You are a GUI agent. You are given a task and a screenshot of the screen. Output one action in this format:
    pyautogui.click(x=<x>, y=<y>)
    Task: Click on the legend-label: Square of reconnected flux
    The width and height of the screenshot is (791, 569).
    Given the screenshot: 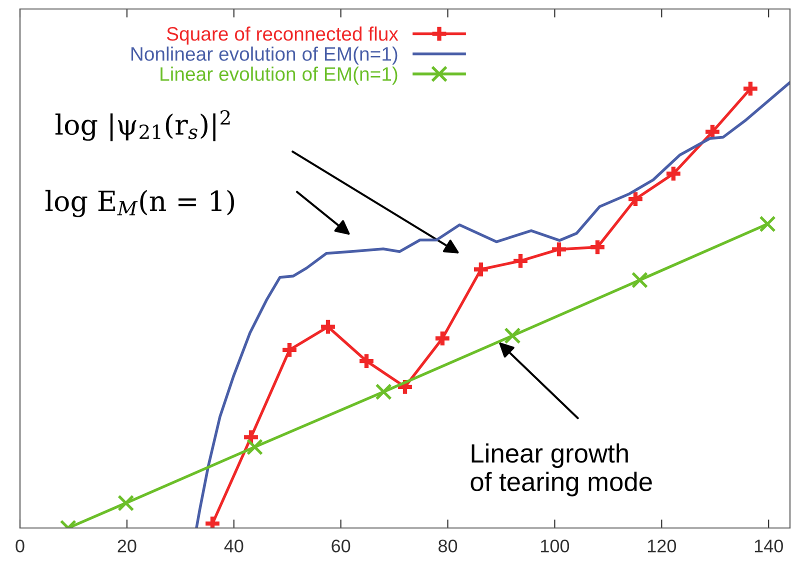 What is the action you would take?
    pyautogui.click(x=282, y=35)
    